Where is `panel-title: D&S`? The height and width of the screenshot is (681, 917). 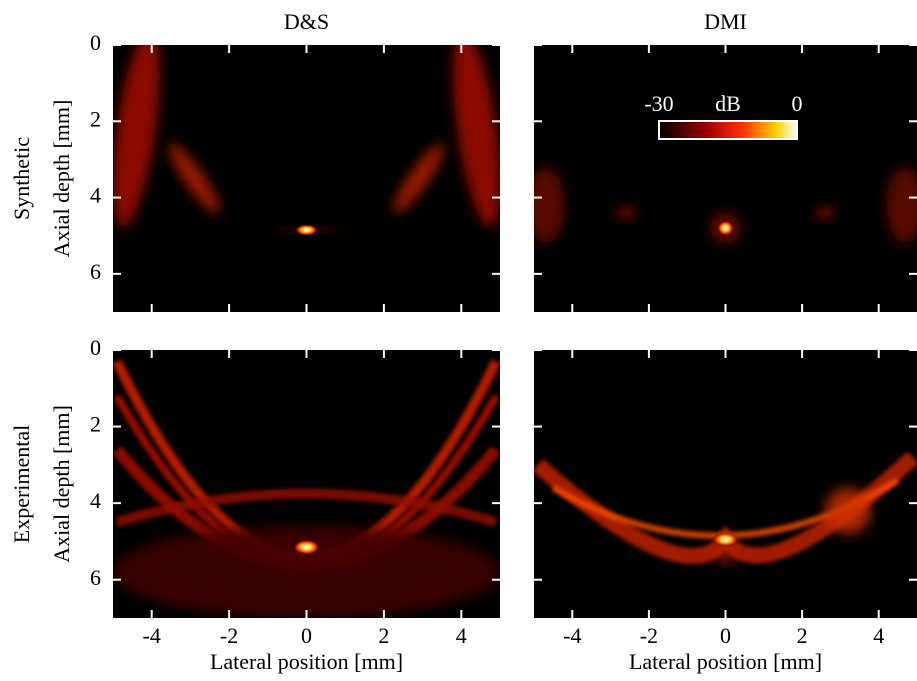
panel-title: D&S is located at coordinates (306, 21).